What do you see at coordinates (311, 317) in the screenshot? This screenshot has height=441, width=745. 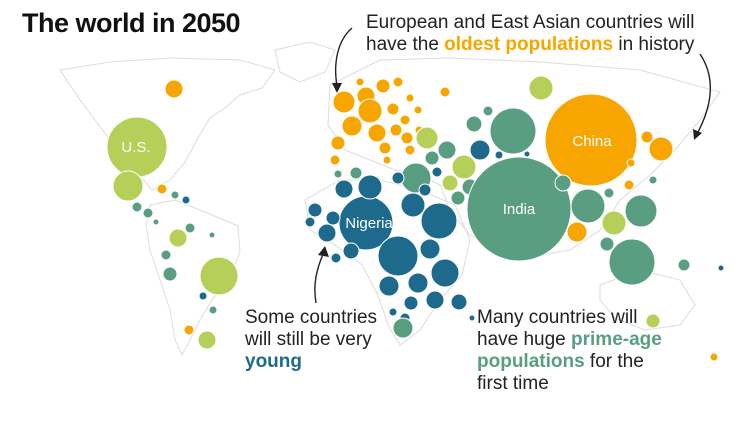 I see `annotation-young-line1: Some countries` at bounding box center [311, 317].